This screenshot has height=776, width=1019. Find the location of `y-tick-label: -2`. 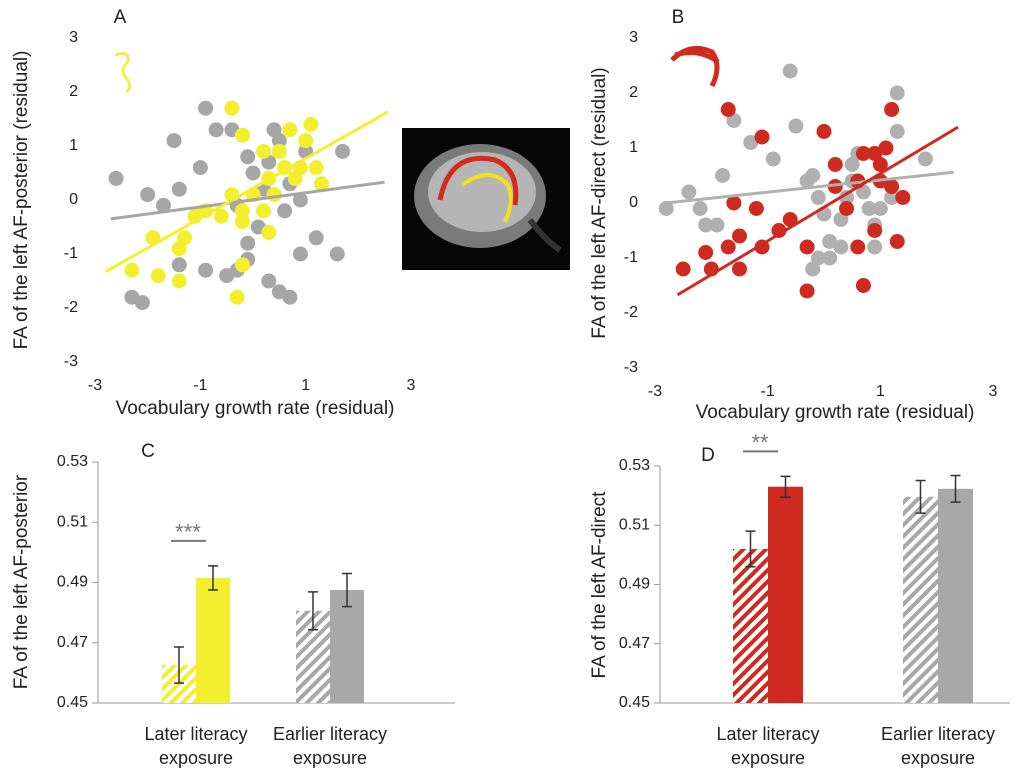

y-tick-label: -2 is located at coordinates (71, 307).